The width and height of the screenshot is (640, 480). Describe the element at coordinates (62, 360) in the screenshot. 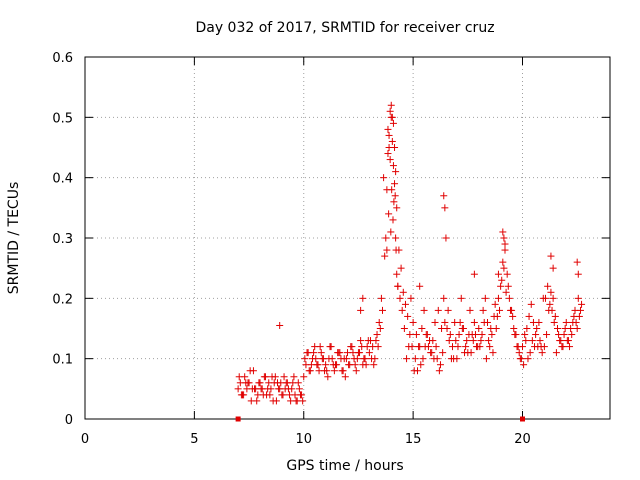

I see `y-tick-label: 0.1` at that location.